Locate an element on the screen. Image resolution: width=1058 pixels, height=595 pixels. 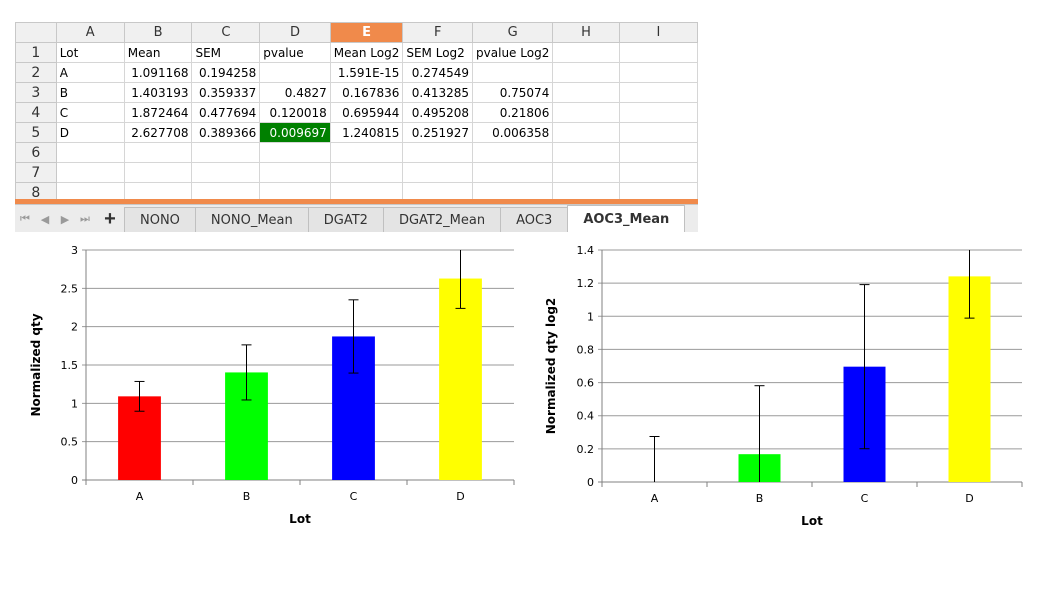
cell-h3 is located at coordinates (586, 92).